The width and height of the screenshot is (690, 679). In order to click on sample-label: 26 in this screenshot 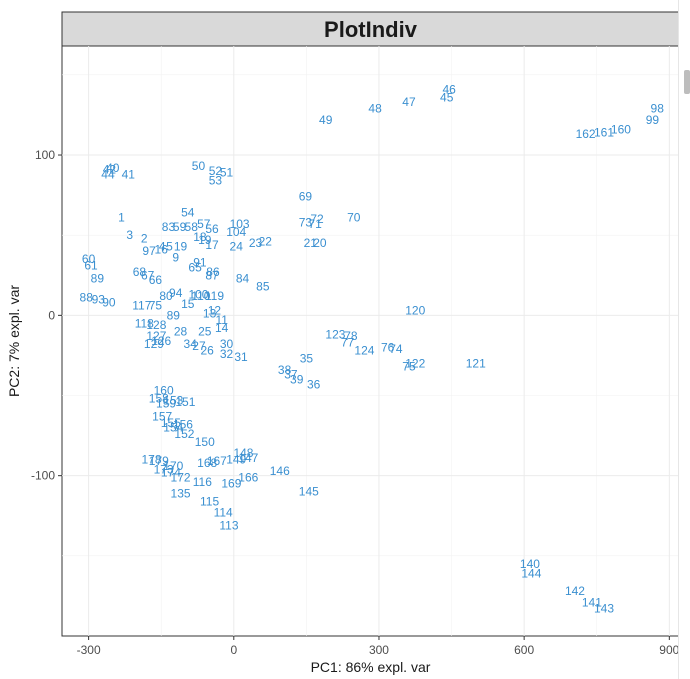, I will do `click(207, 351)`.